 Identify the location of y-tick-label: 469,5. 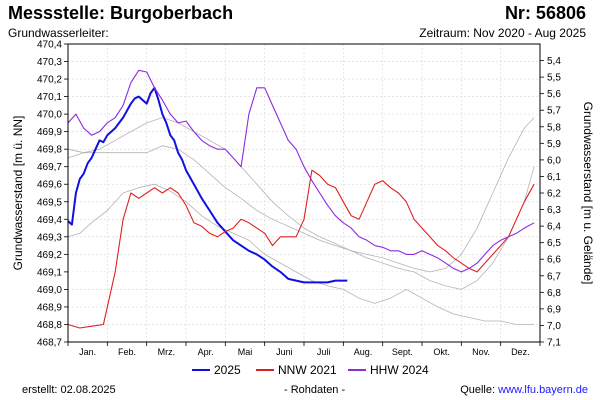
(49, 202).